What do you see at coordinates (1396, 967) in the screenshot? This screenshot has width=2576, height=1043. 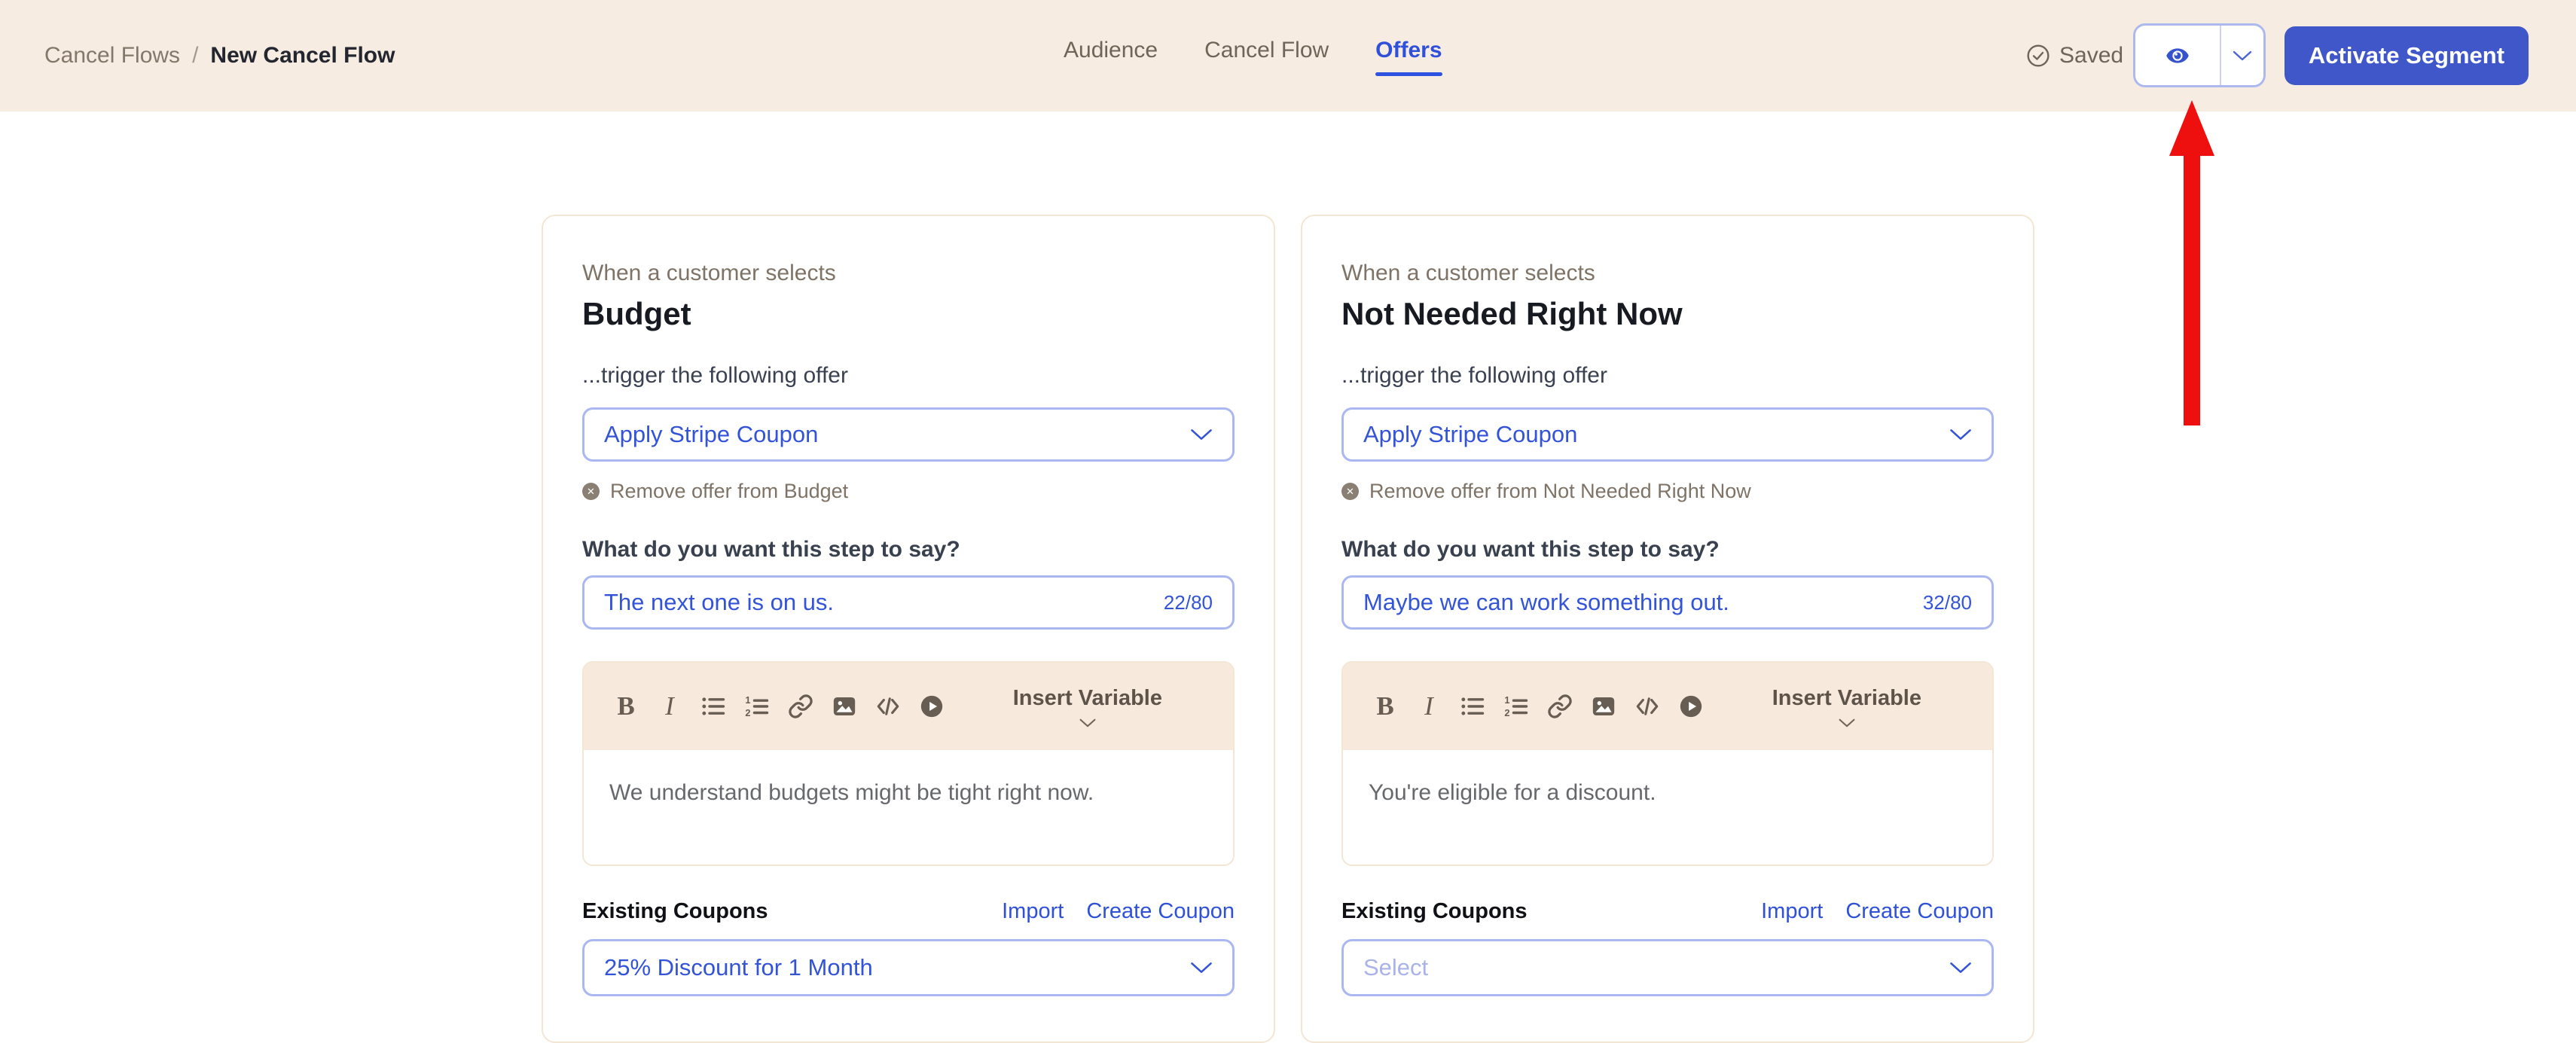 I see `coupon-select-placeholder: Select` at bounding box center [1396, 967].